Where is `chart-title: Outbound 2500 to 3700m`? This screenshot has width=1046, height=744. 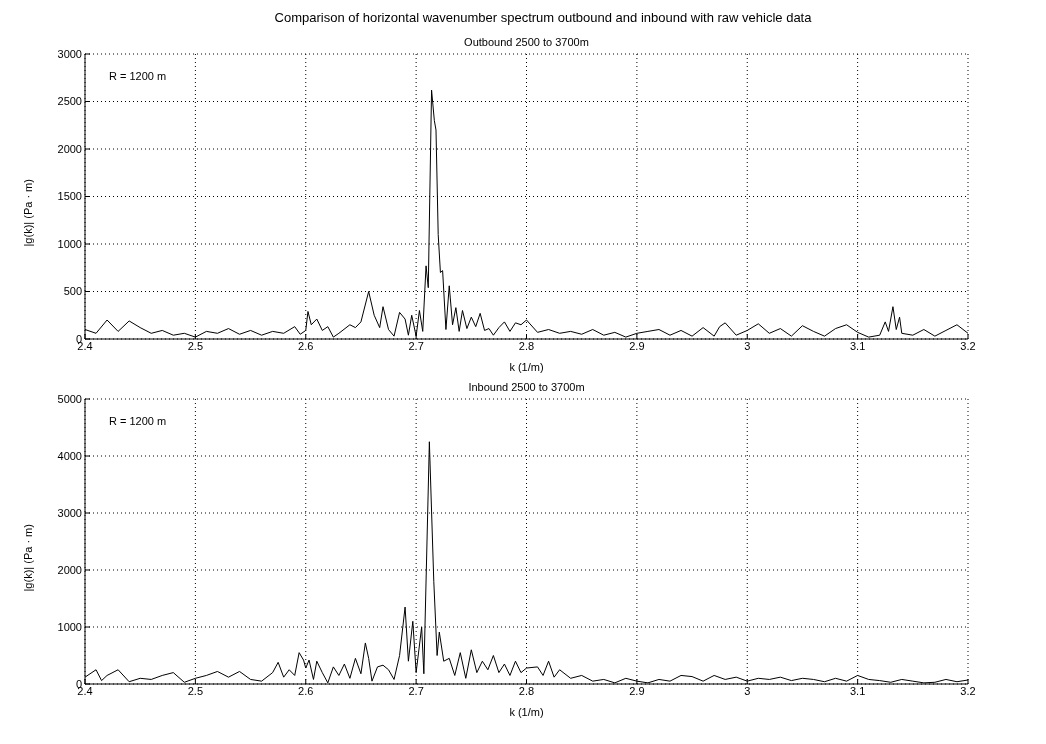
chart-title: Outbound 2500 to 3700m is located at coordinates (526, 43).